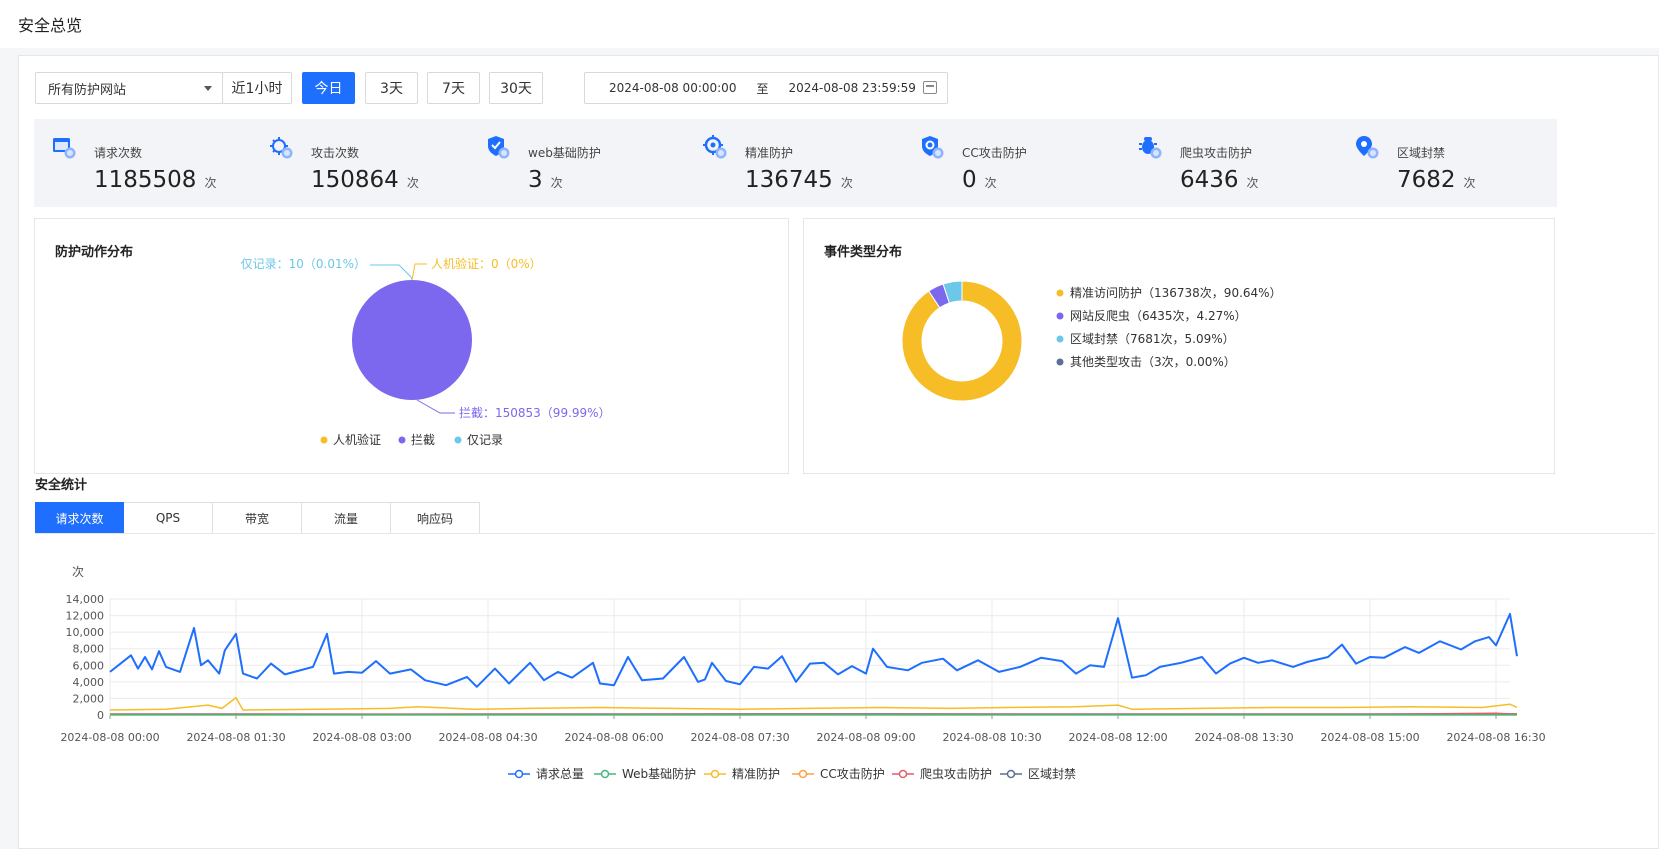 The image size is (1659, 849). Describe the element at coordinates (118, 153) in the screenshot. I see `stat-label: 请求次数` at that location.